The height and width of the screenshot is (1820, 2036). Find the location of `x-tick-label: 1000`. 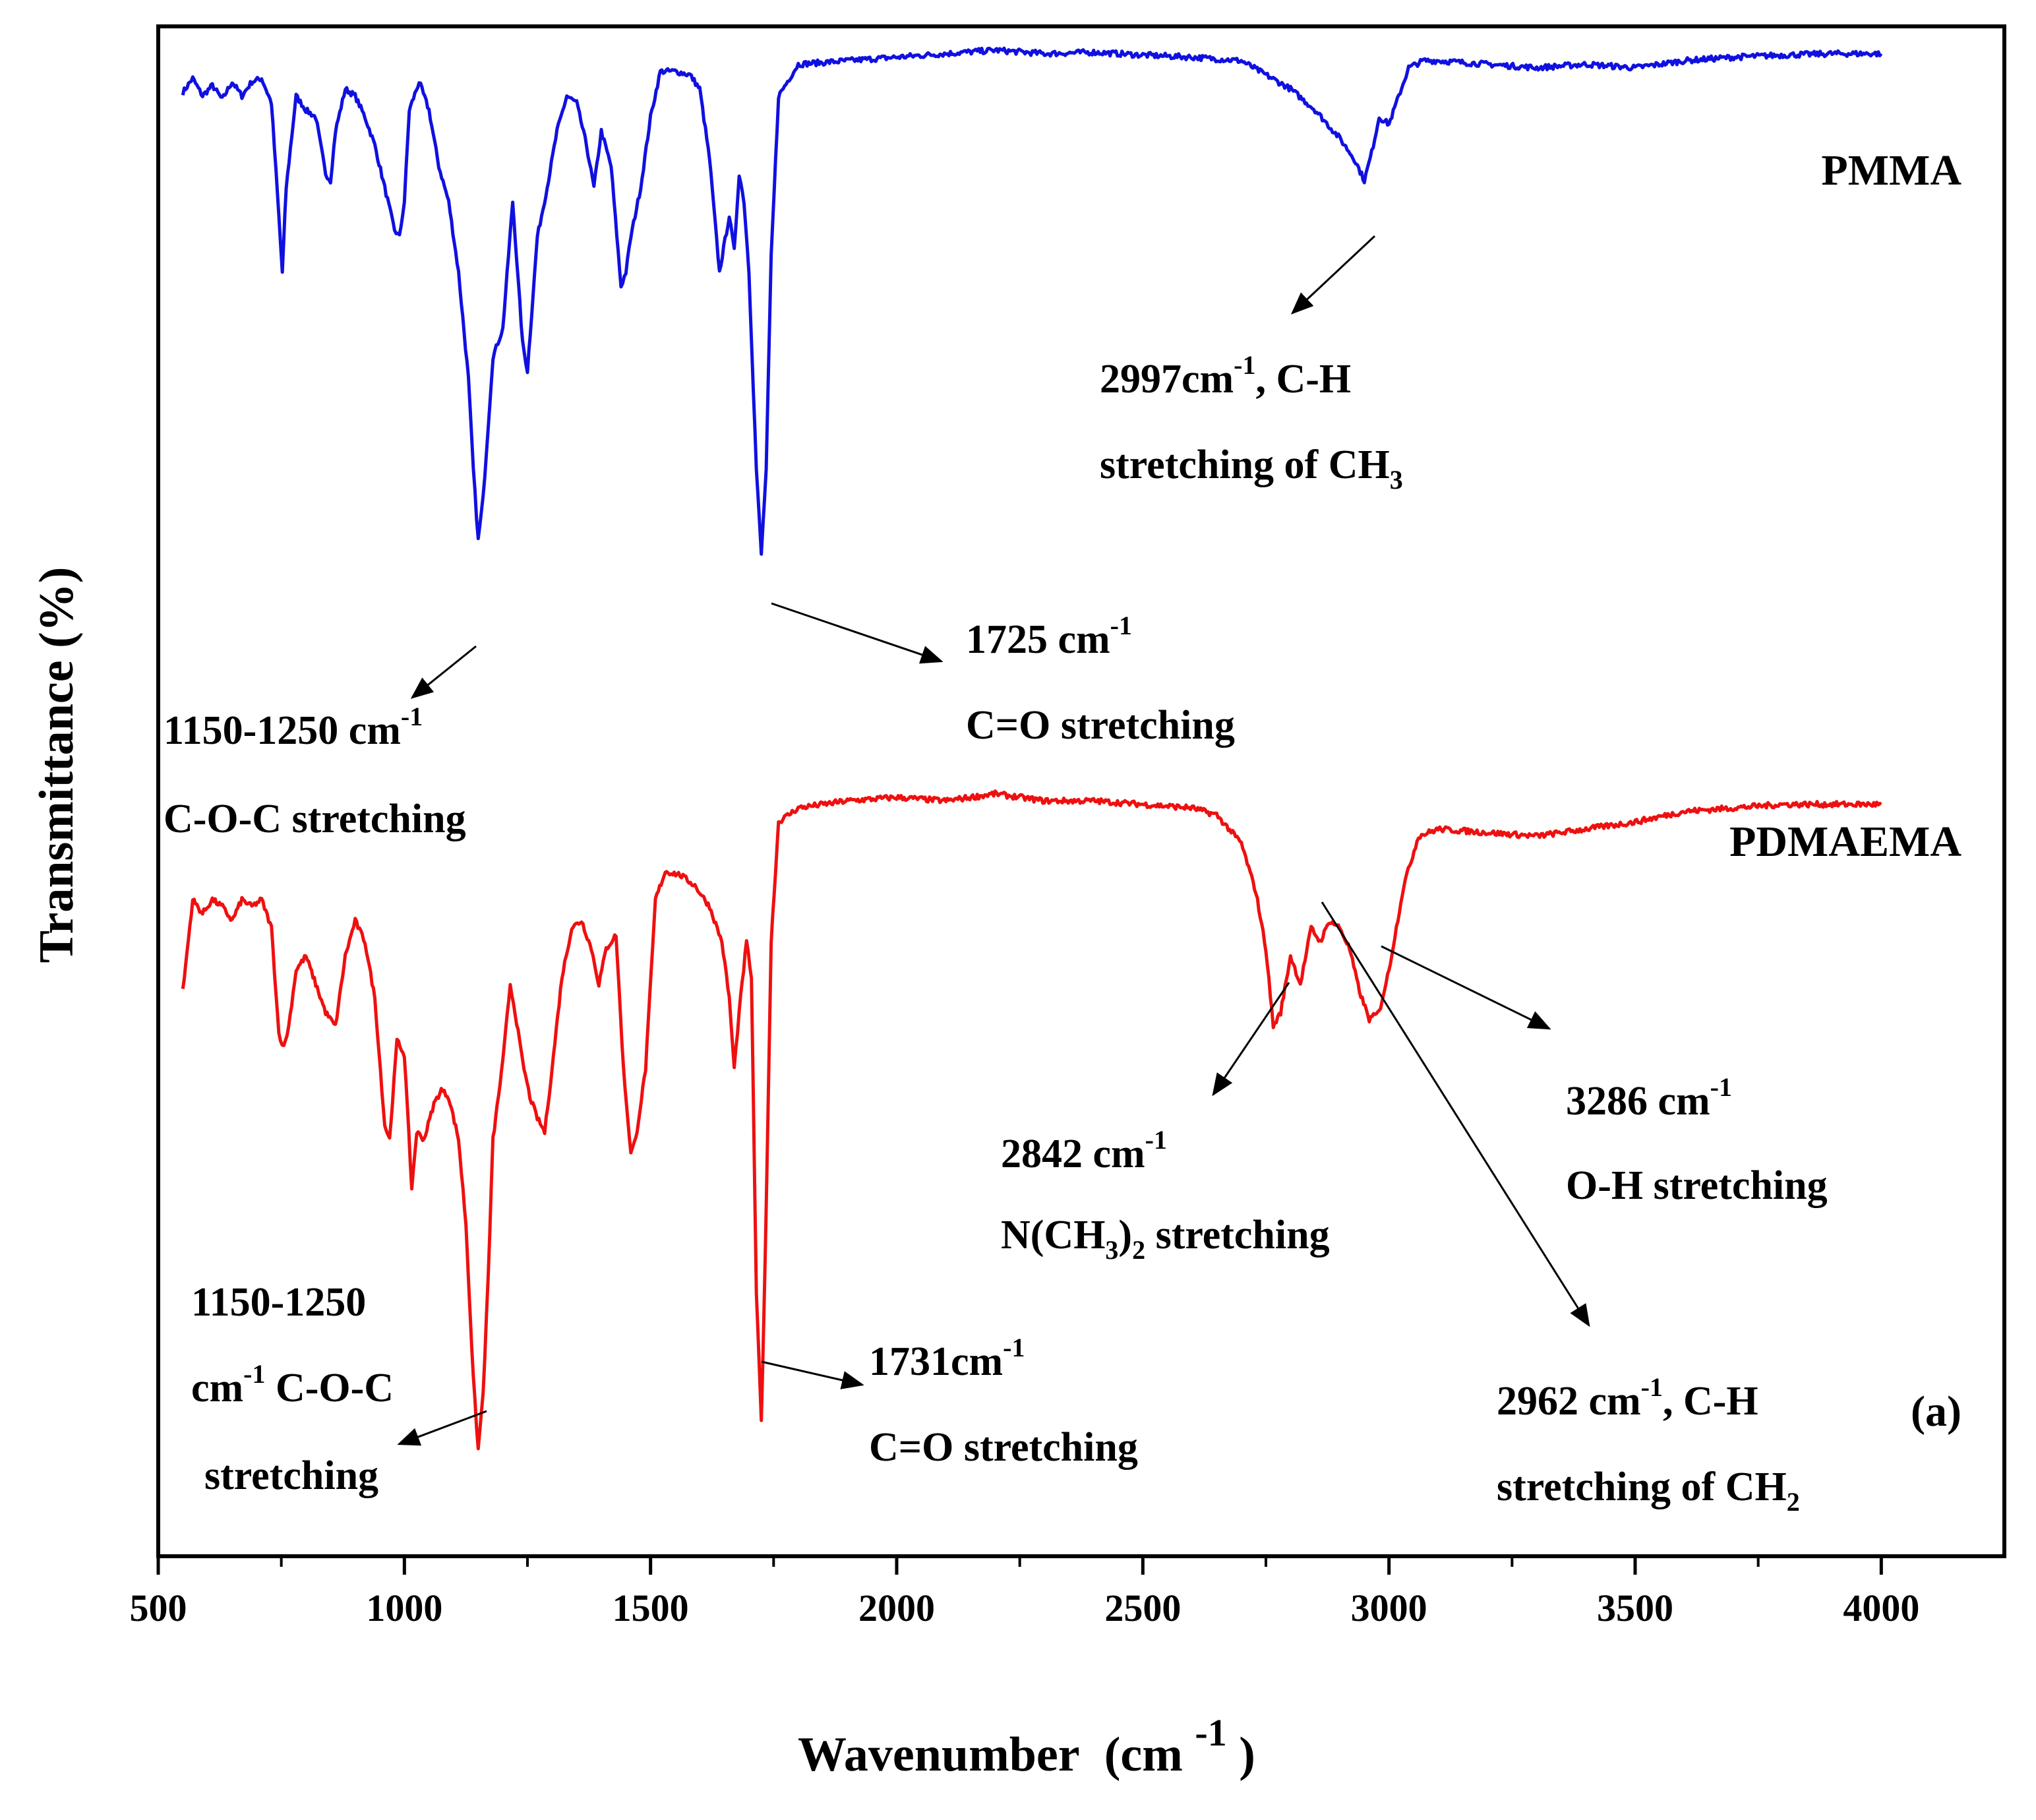

x-tick-label: 1000 is located at coordinates (404, 1608).